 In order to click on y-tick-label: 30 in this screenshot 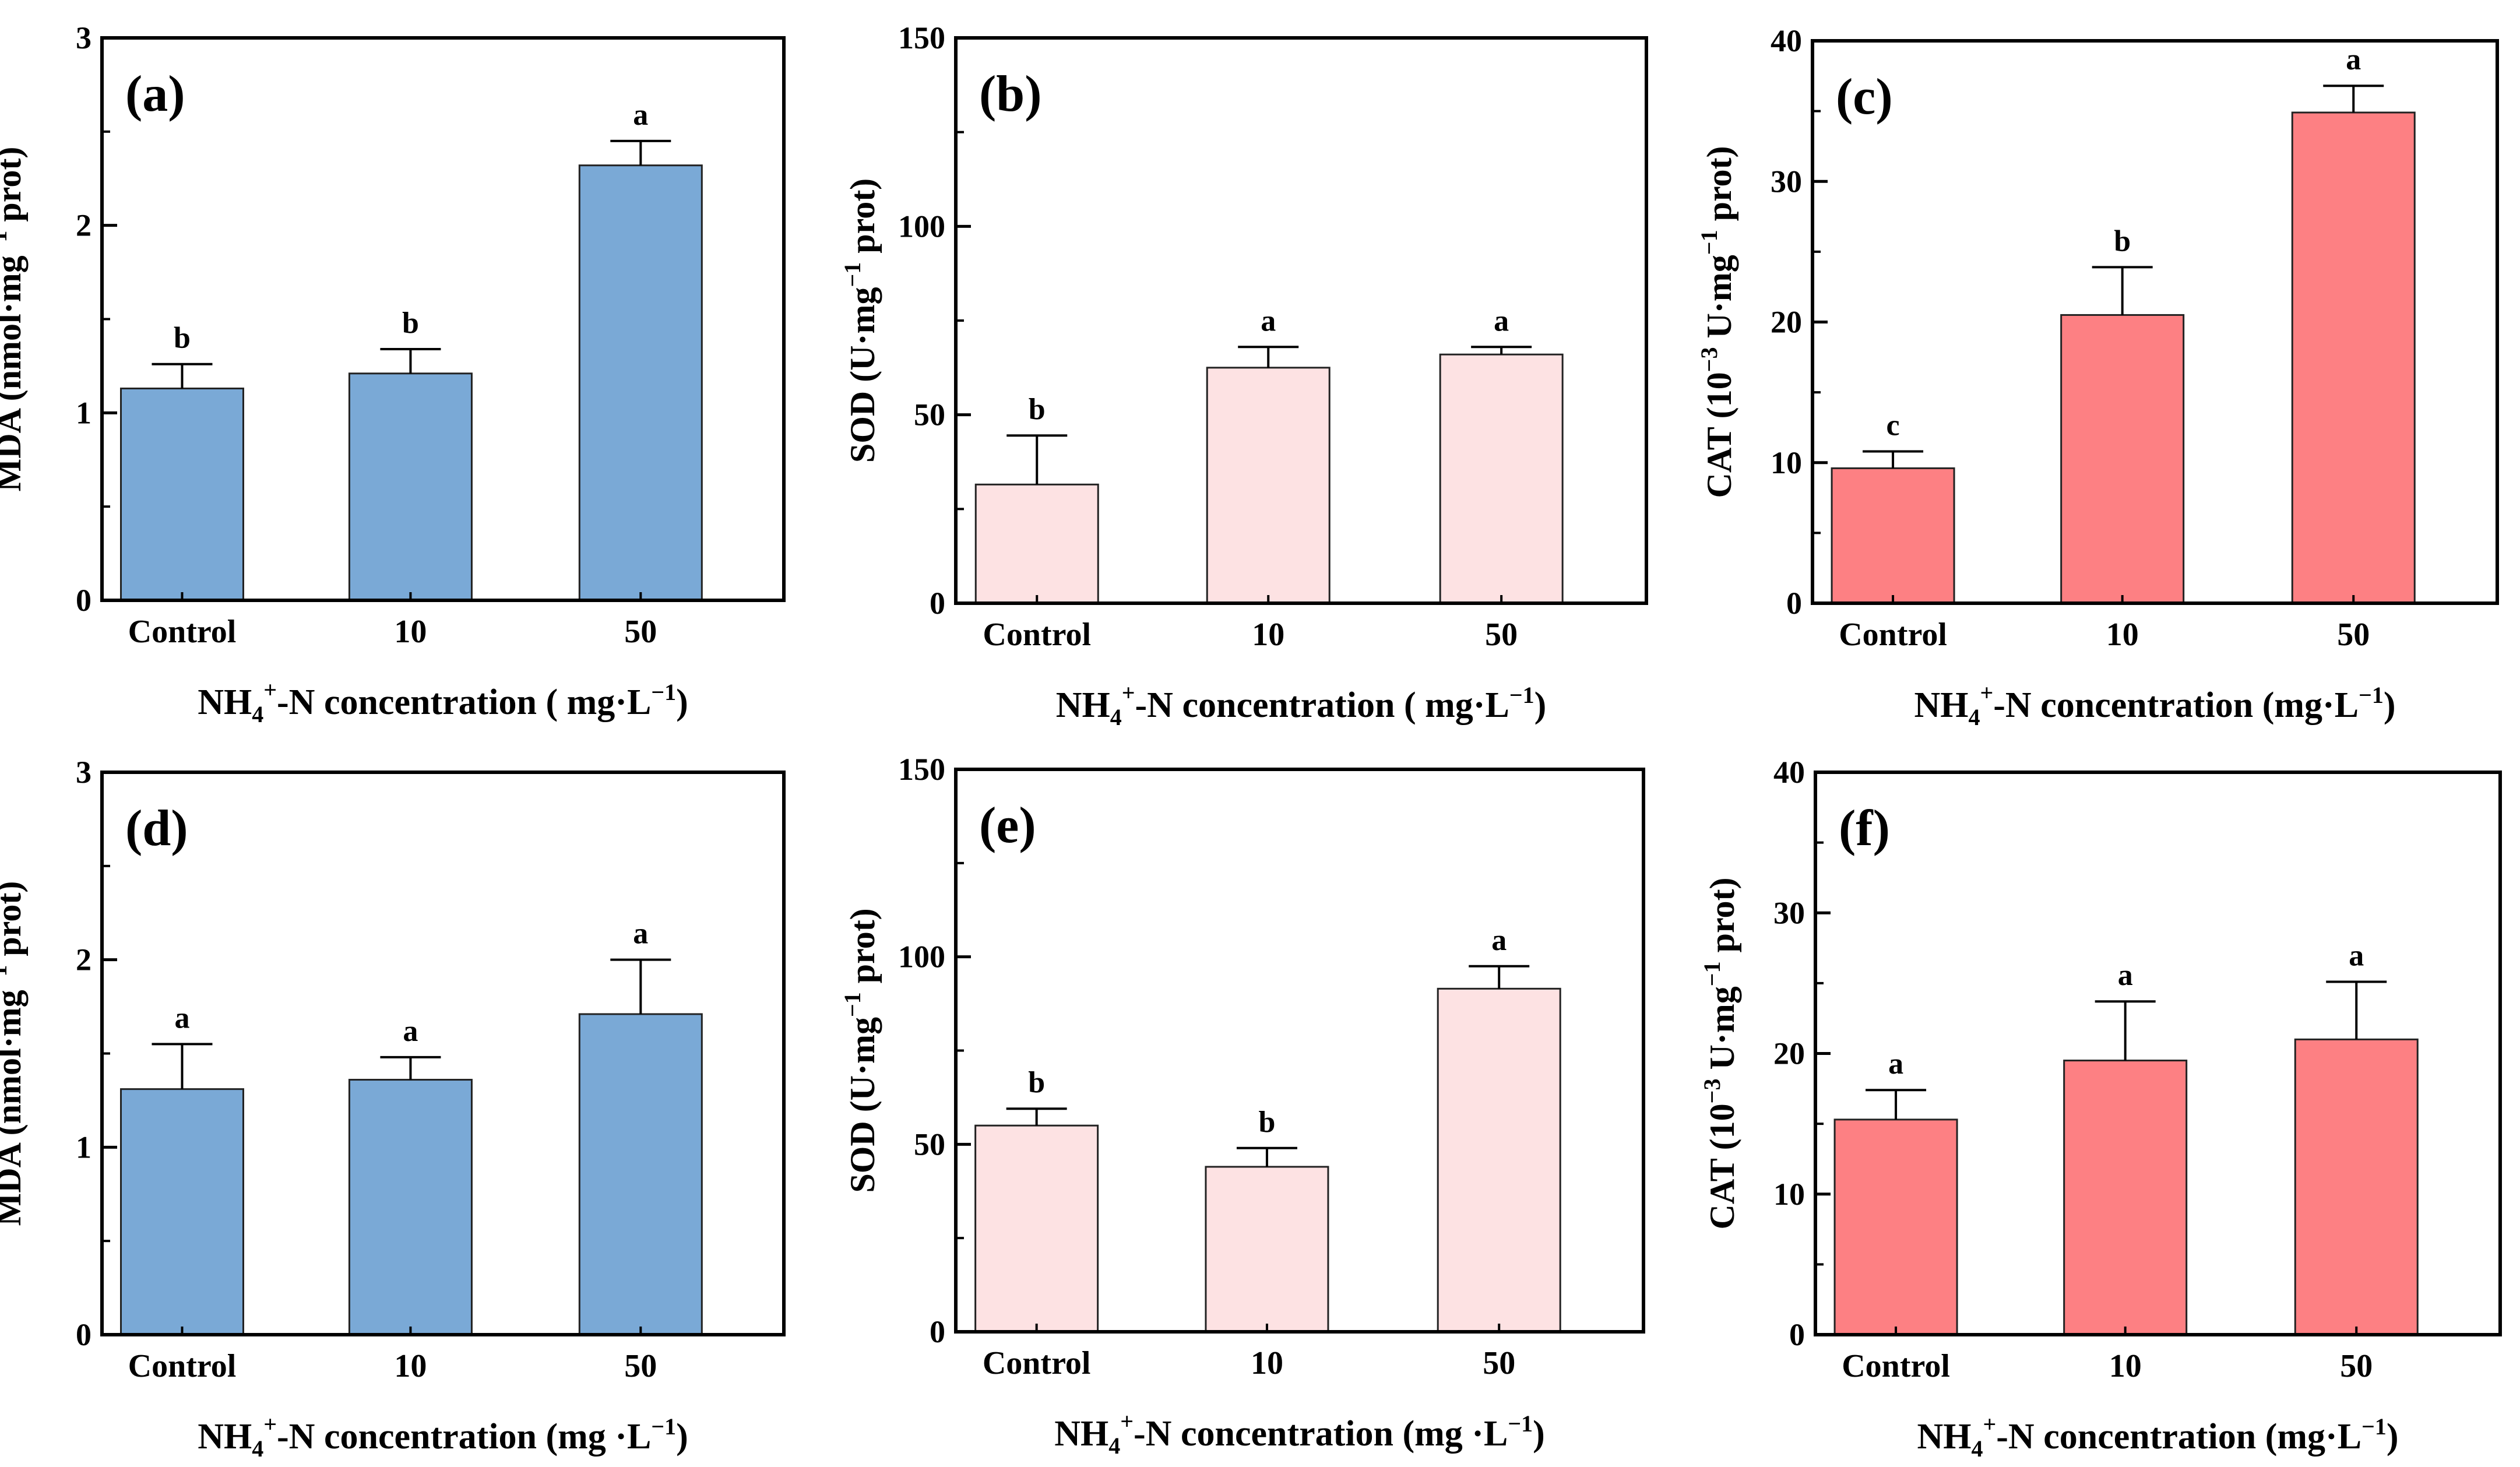, I will do `click(1786, 181)`.